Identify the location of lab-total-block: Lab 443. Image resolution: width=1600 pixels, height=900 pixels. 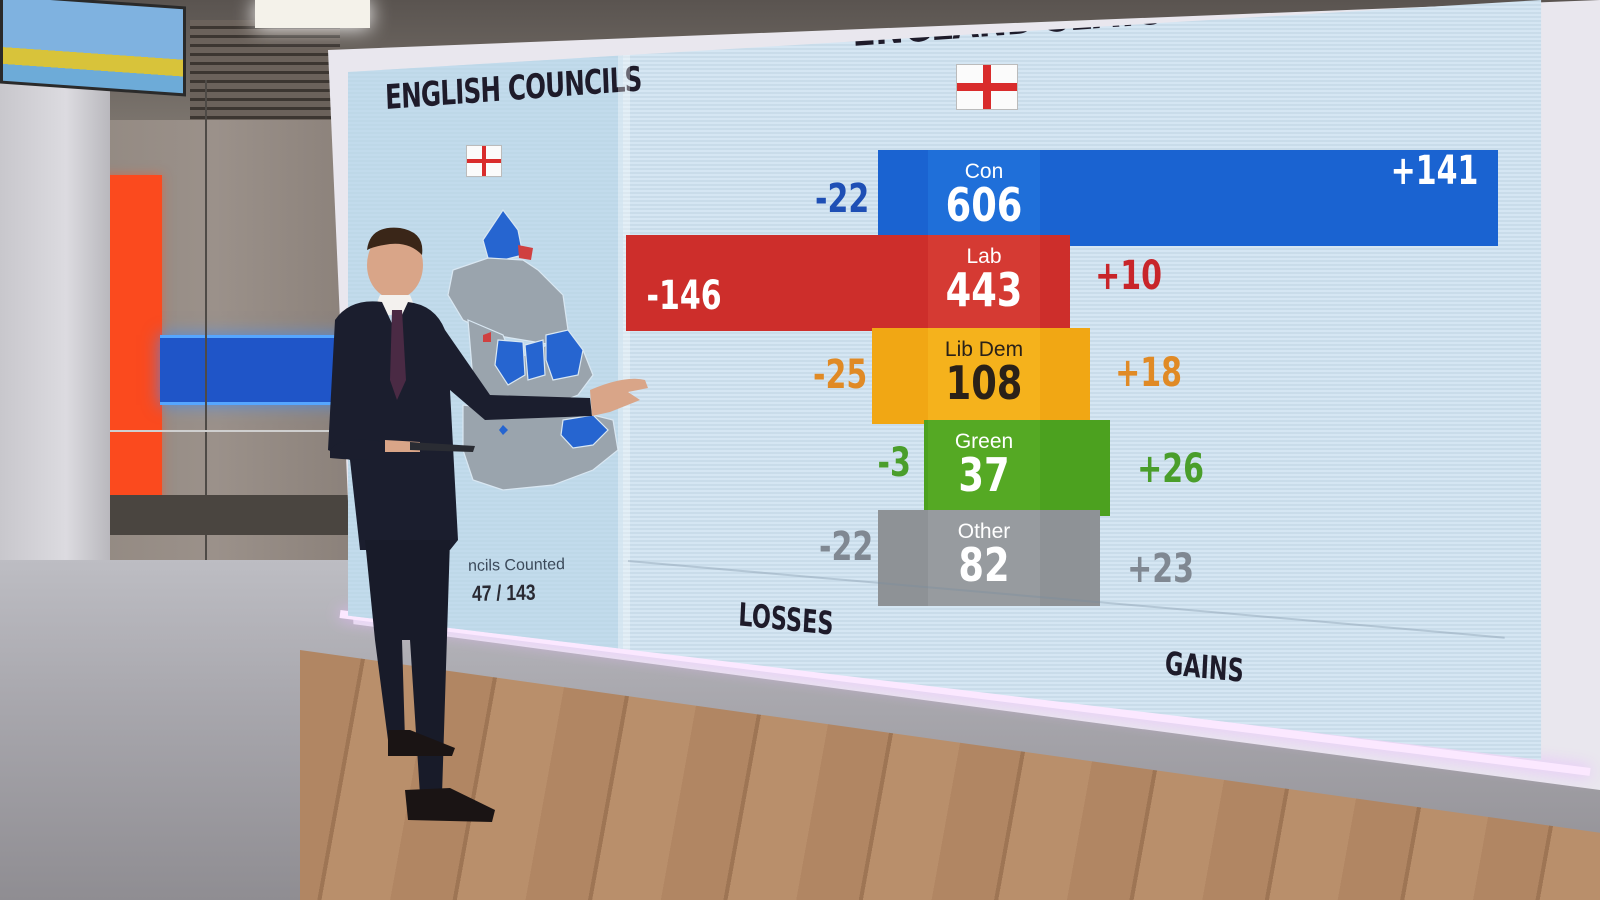
(984, 283).